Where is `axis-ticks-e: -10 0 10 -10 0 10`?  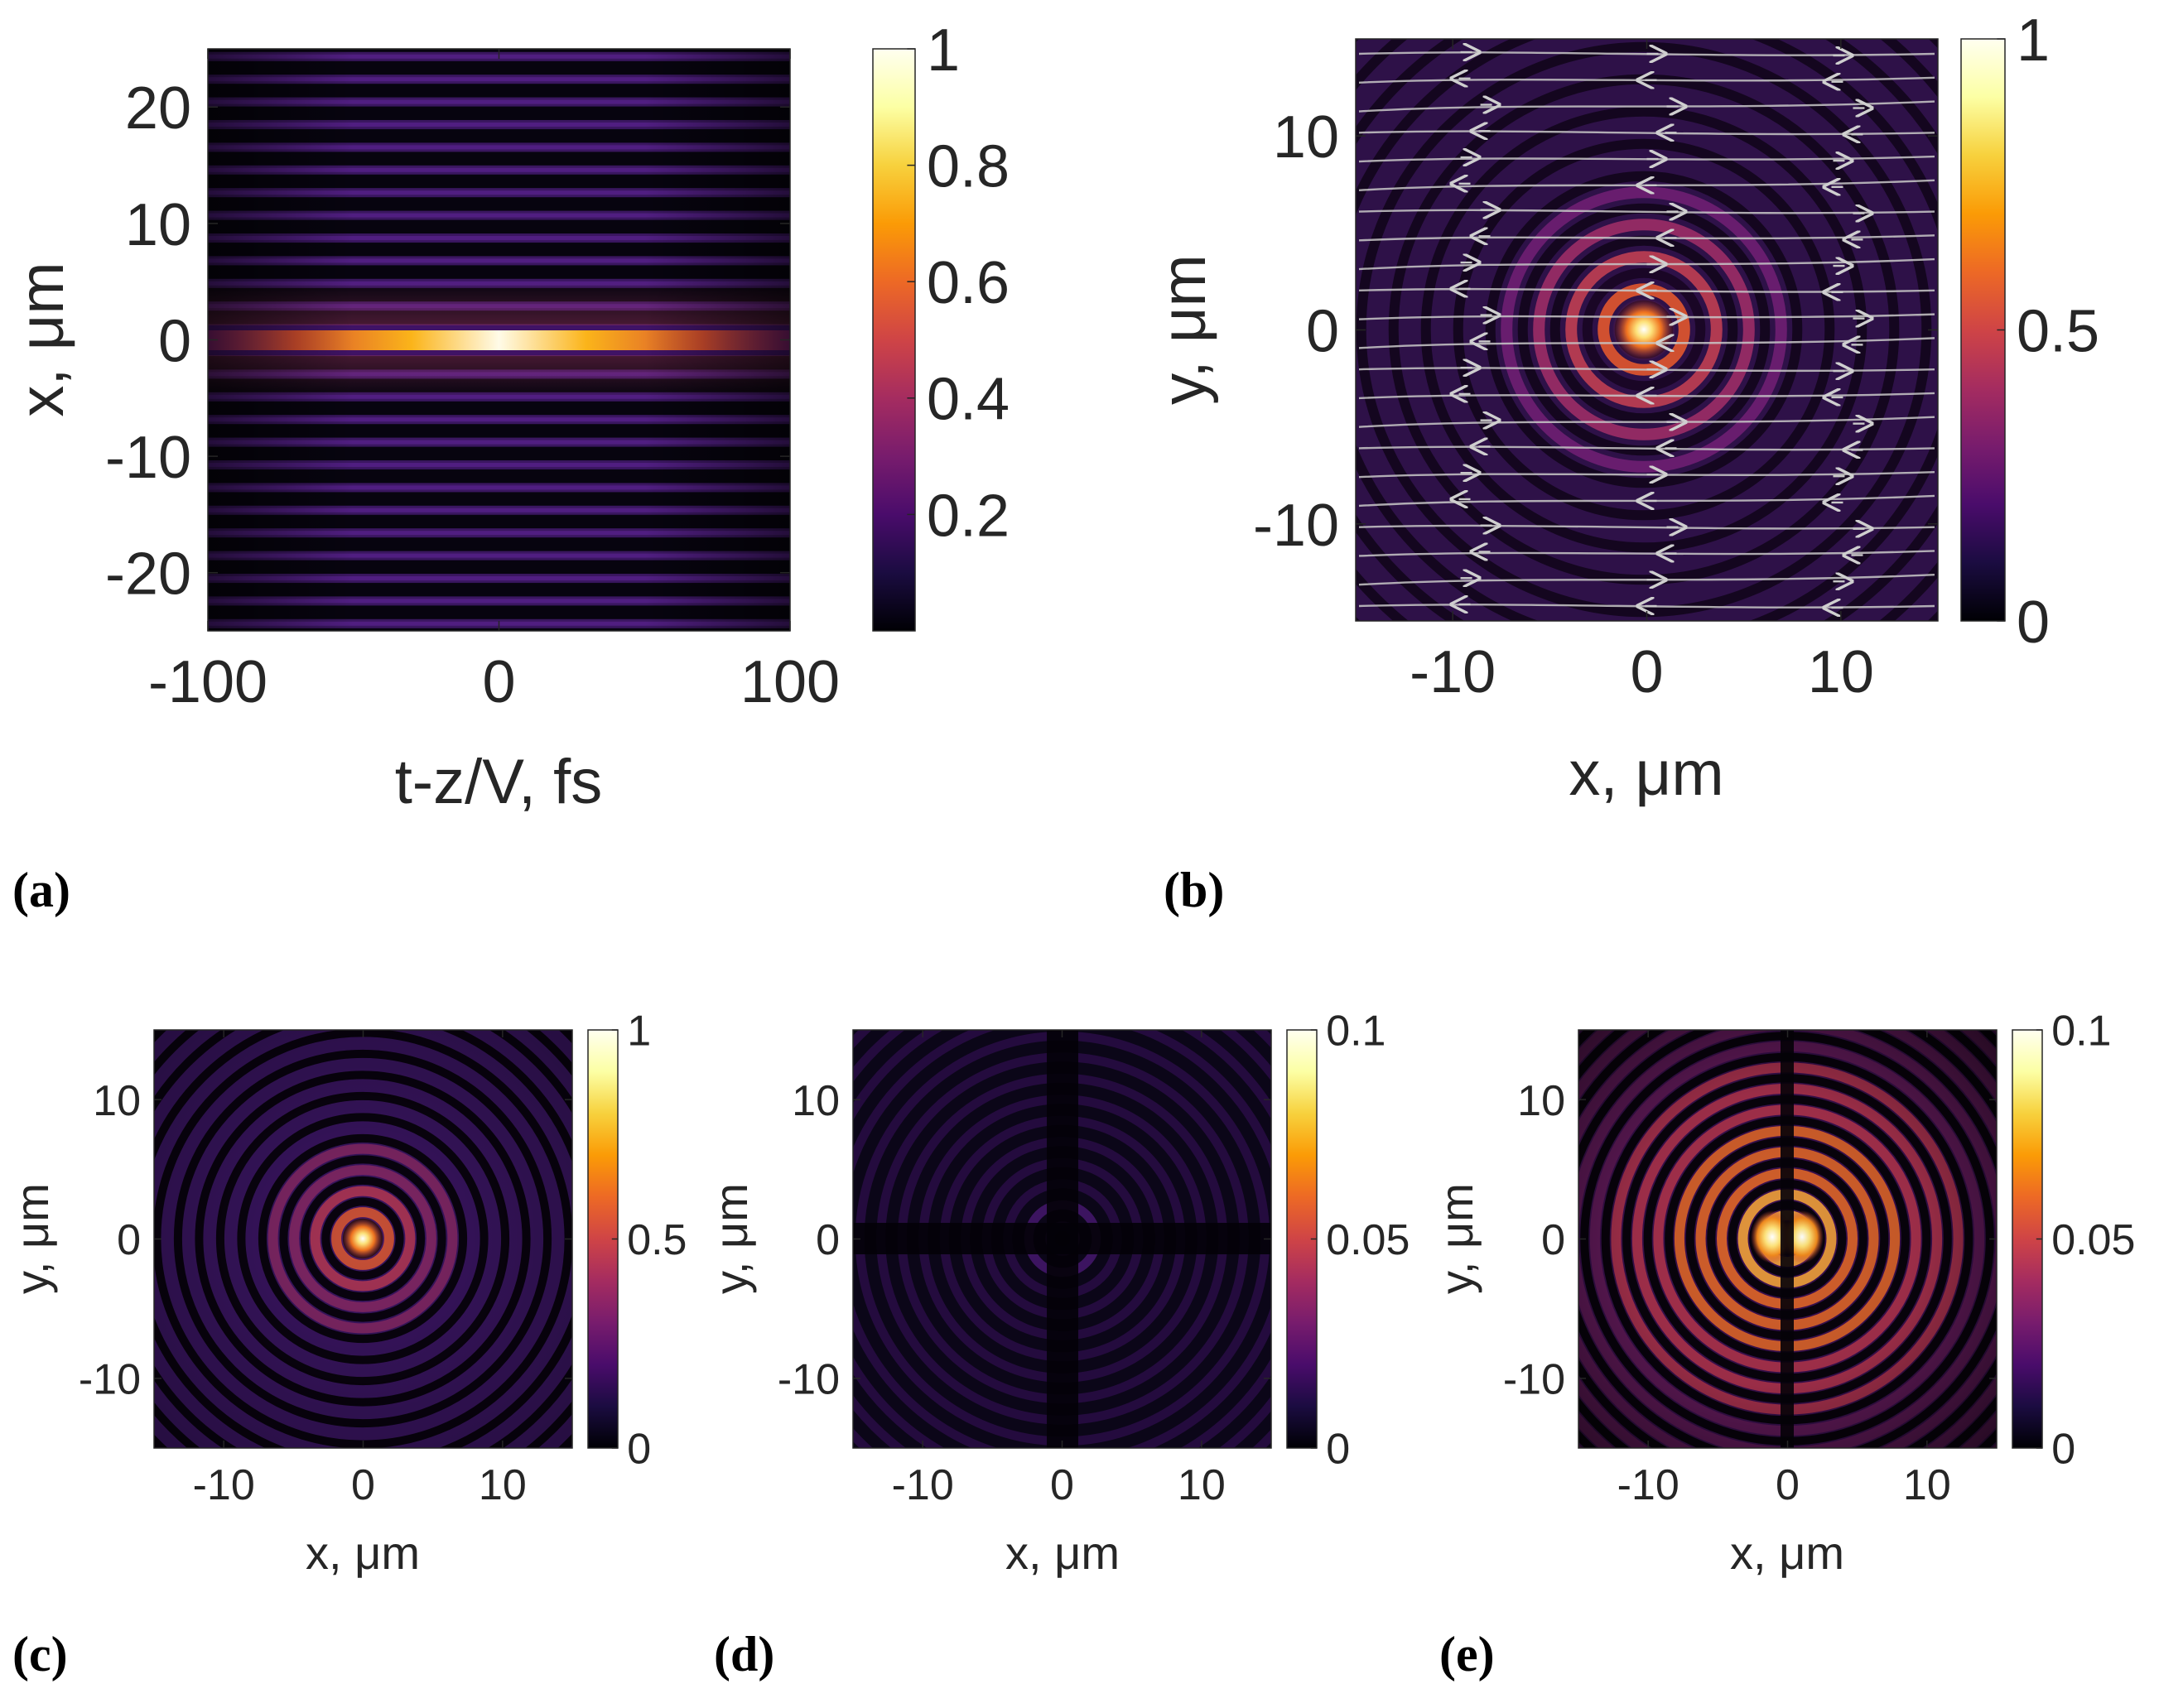
axis-ticks-e: -10 0 10 -10 0 10 is located at coordinates (1750, 1269).